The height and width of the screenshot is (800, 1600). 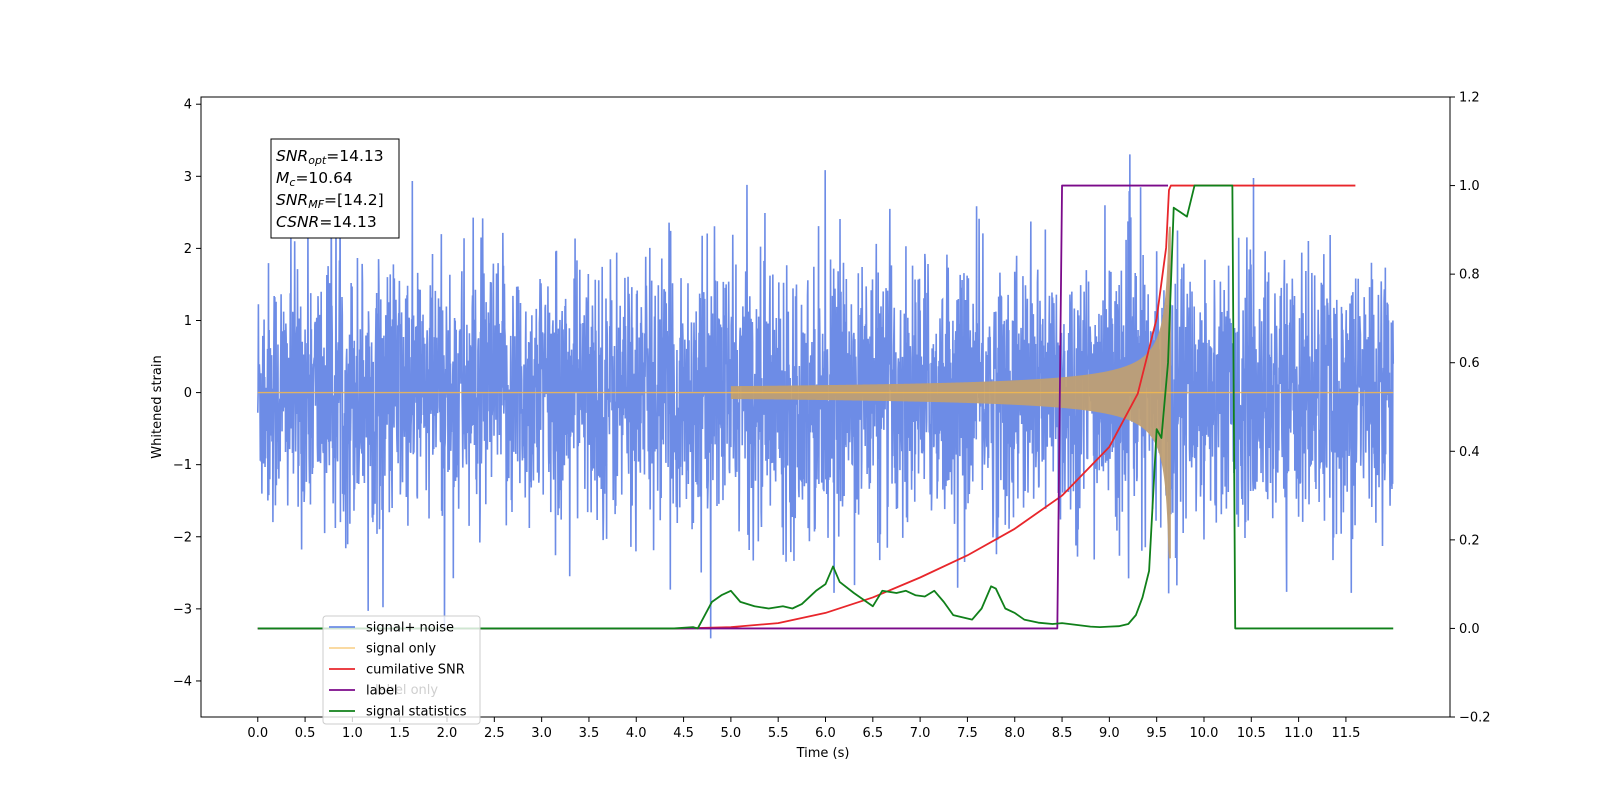 What do you see at coordinates (381, 691) in the screenshot?
I see `legend-entry: label` at bounding box center [381, 691].